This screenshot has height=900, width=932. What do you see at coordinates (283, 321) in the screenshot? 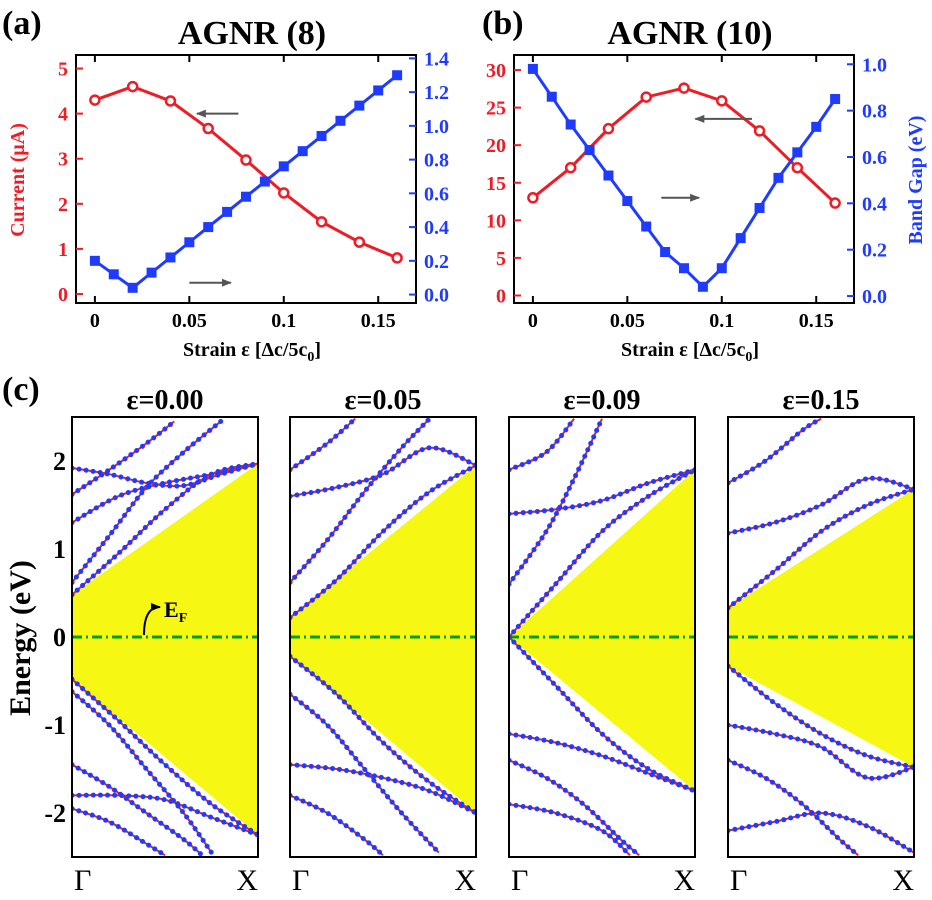
I see `panel-a-xtick-label: 0.1` at bounding box center [283, 321].